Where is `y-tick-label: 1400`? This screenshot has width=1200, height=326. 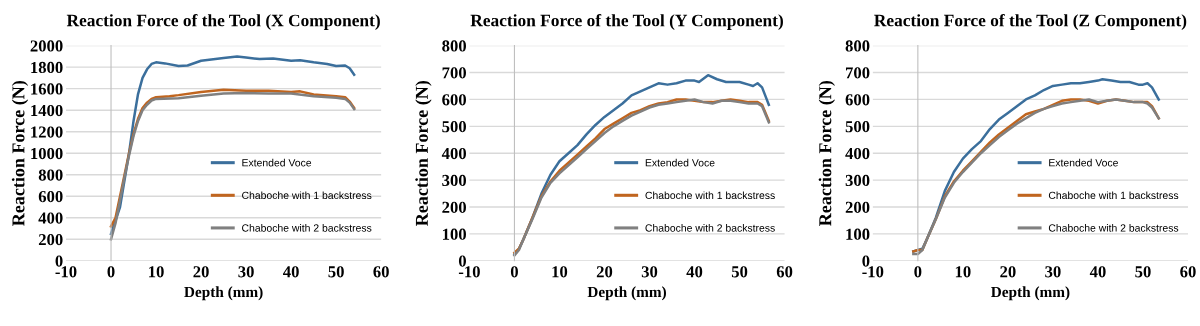 y-tick-label: 1400 is located at coordinates (47, 110).